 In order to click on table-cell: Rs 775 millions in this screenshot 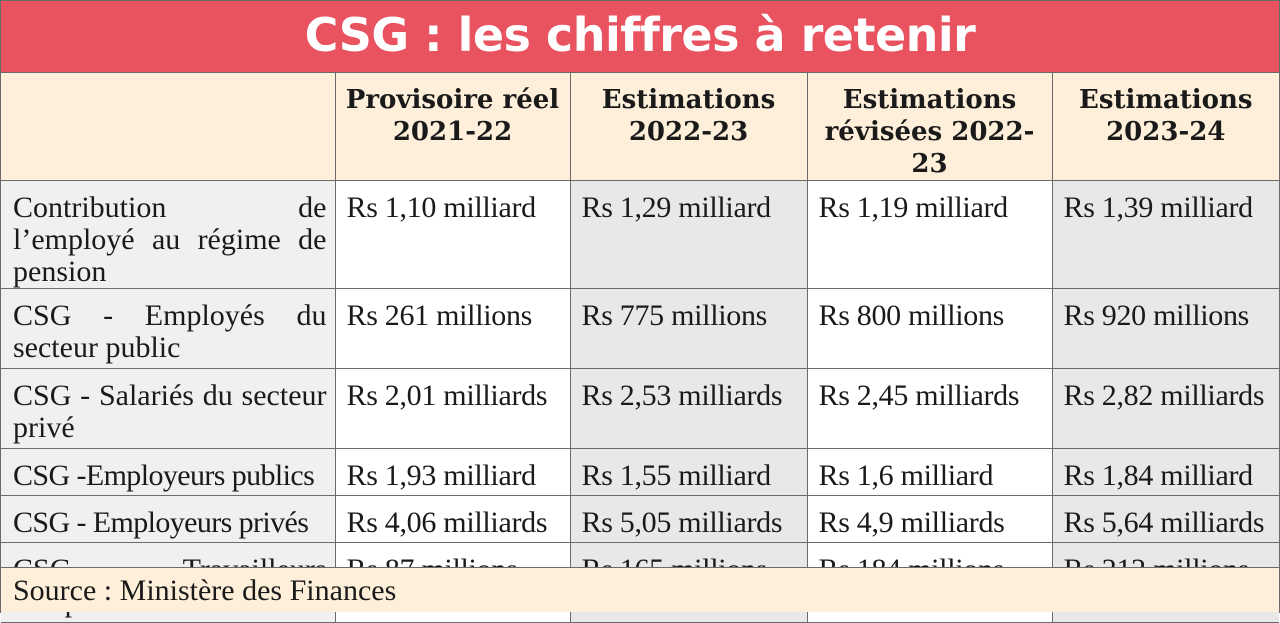, I will do `click(688, 328)`.